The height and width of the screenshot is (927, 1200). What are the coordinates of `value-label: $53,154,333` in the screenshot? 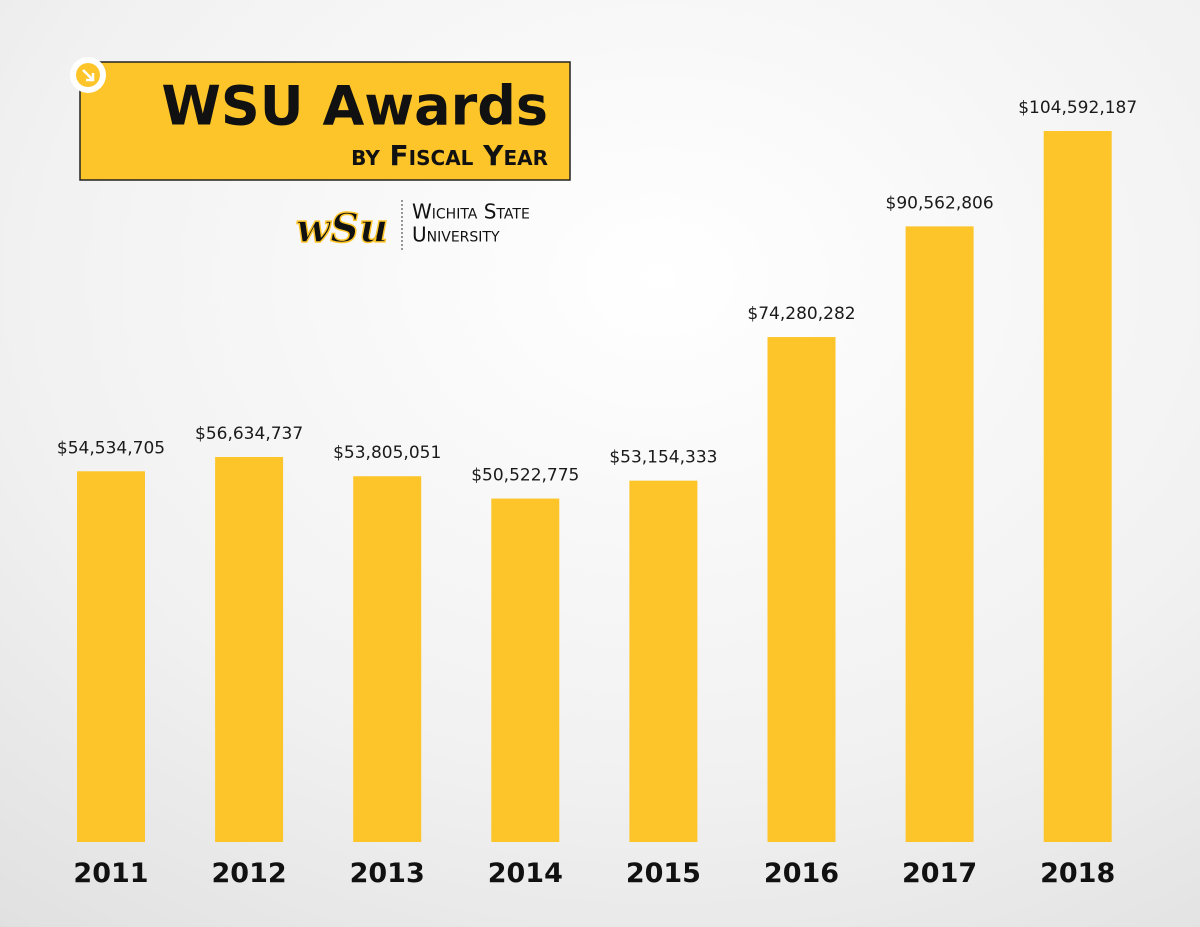 It's located at (663, 458).